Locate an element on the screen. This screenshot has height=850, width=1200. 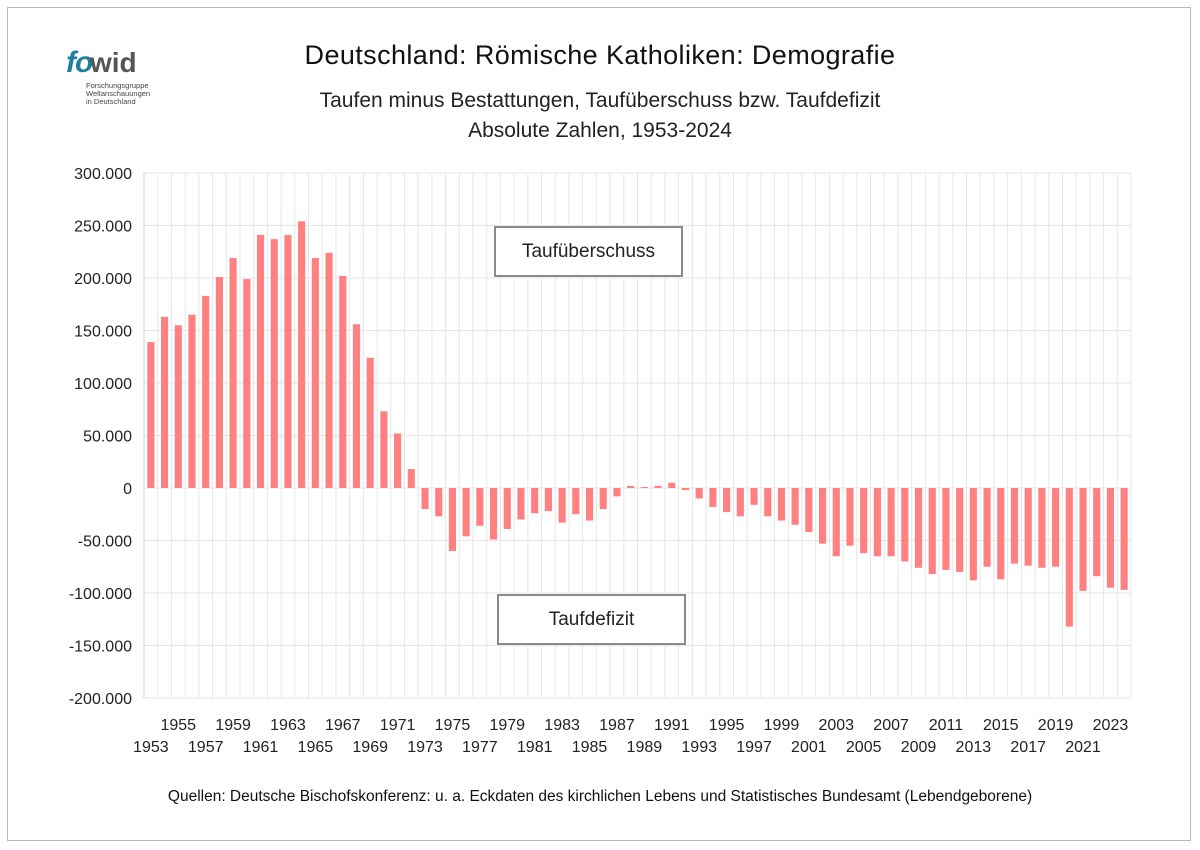
bar-1962 is located at coordinates (274, 363).